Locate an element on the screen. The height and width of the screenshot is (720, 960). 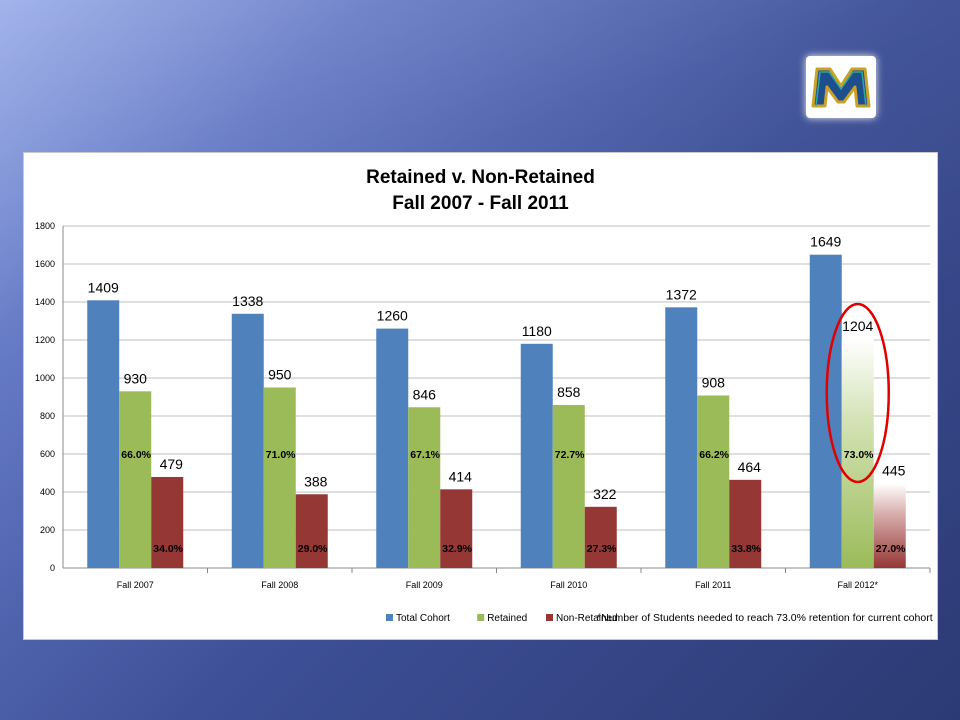
non-retained-percent-label: 33.8% is located at coordinates (746, 549).